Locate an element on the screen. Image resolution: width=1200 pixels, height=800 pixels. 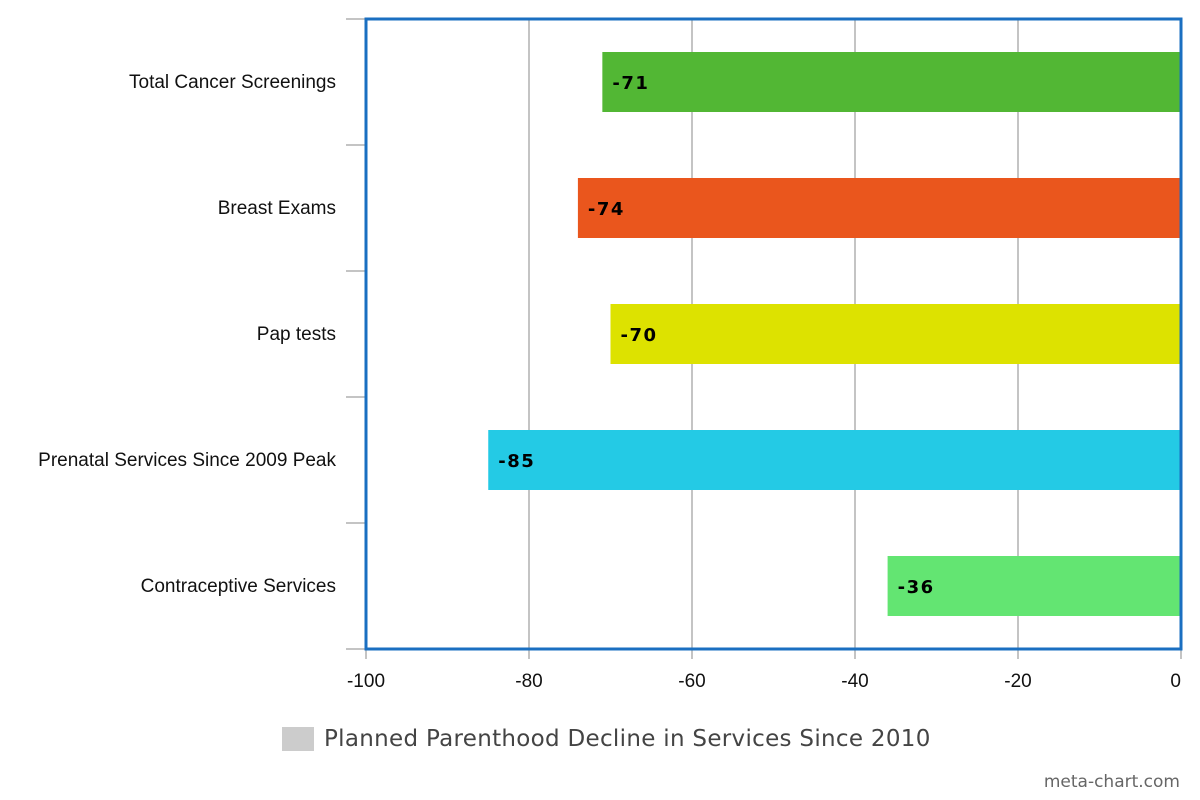
x-tick-label: -40 is located at coordinates (854, 681).